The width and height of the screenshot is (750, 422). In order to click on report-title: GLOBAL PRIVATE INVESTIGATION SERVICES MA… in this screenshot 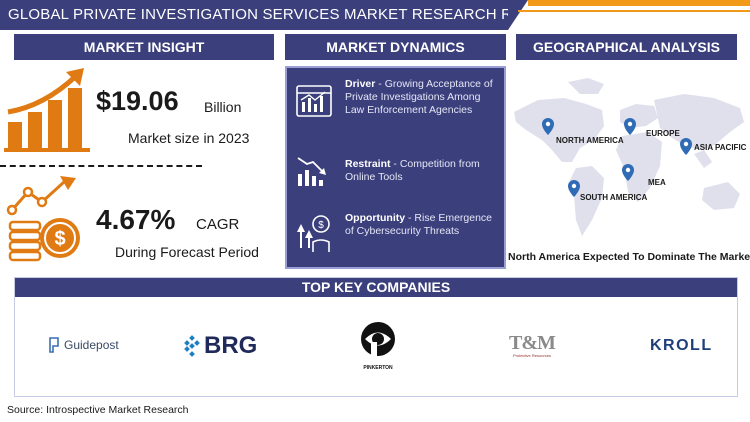, I will do `click(286, 14)`.